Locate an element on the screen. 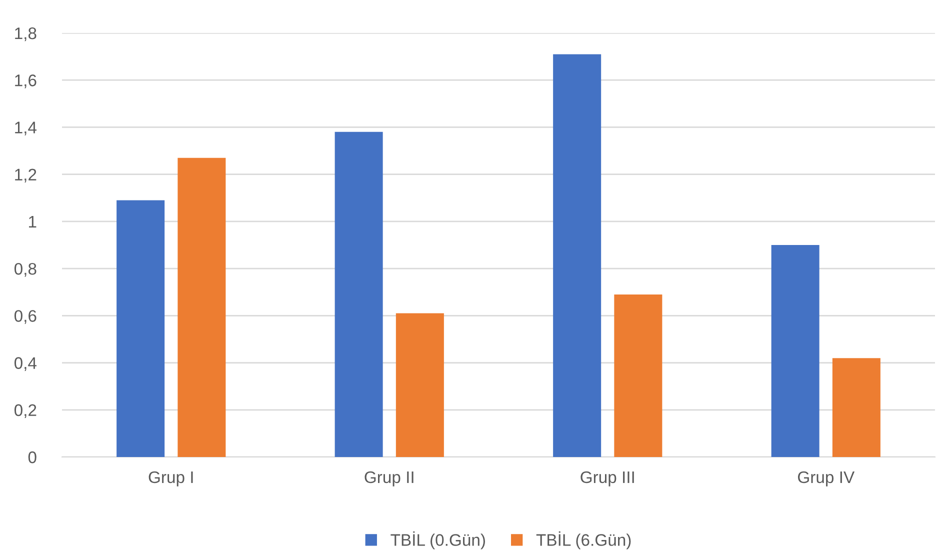  y-tick-label: 0,4 is located at coordinates (25, 364).